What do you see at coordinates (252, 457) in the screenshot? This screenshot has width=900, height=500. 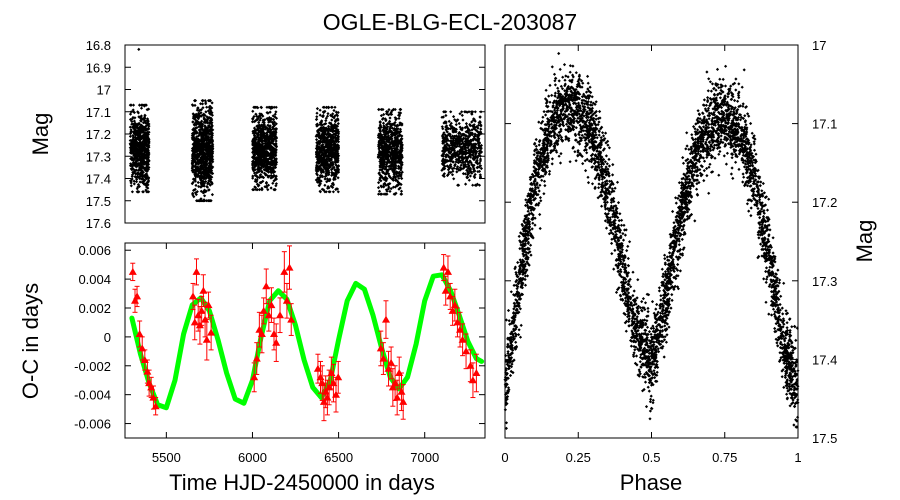 I see `x-tick-label: 6000` at bounding box center [252, 457].